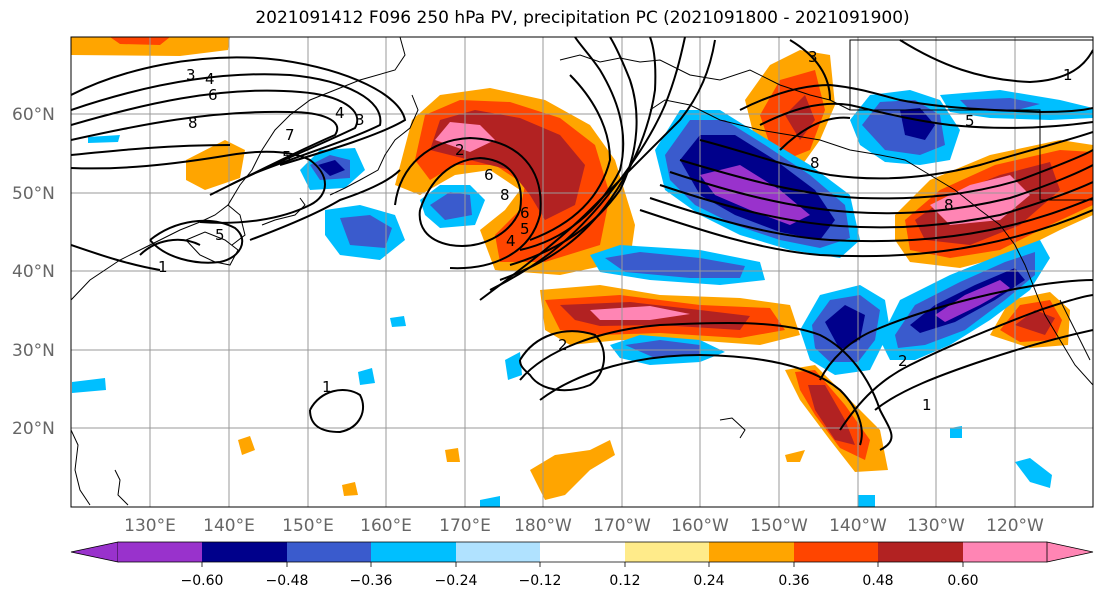  What do you see at coordinates (456, 581) in the screenshot?
I see `colorbar-tick-label: −0.24` at bounding box center [456, 581].